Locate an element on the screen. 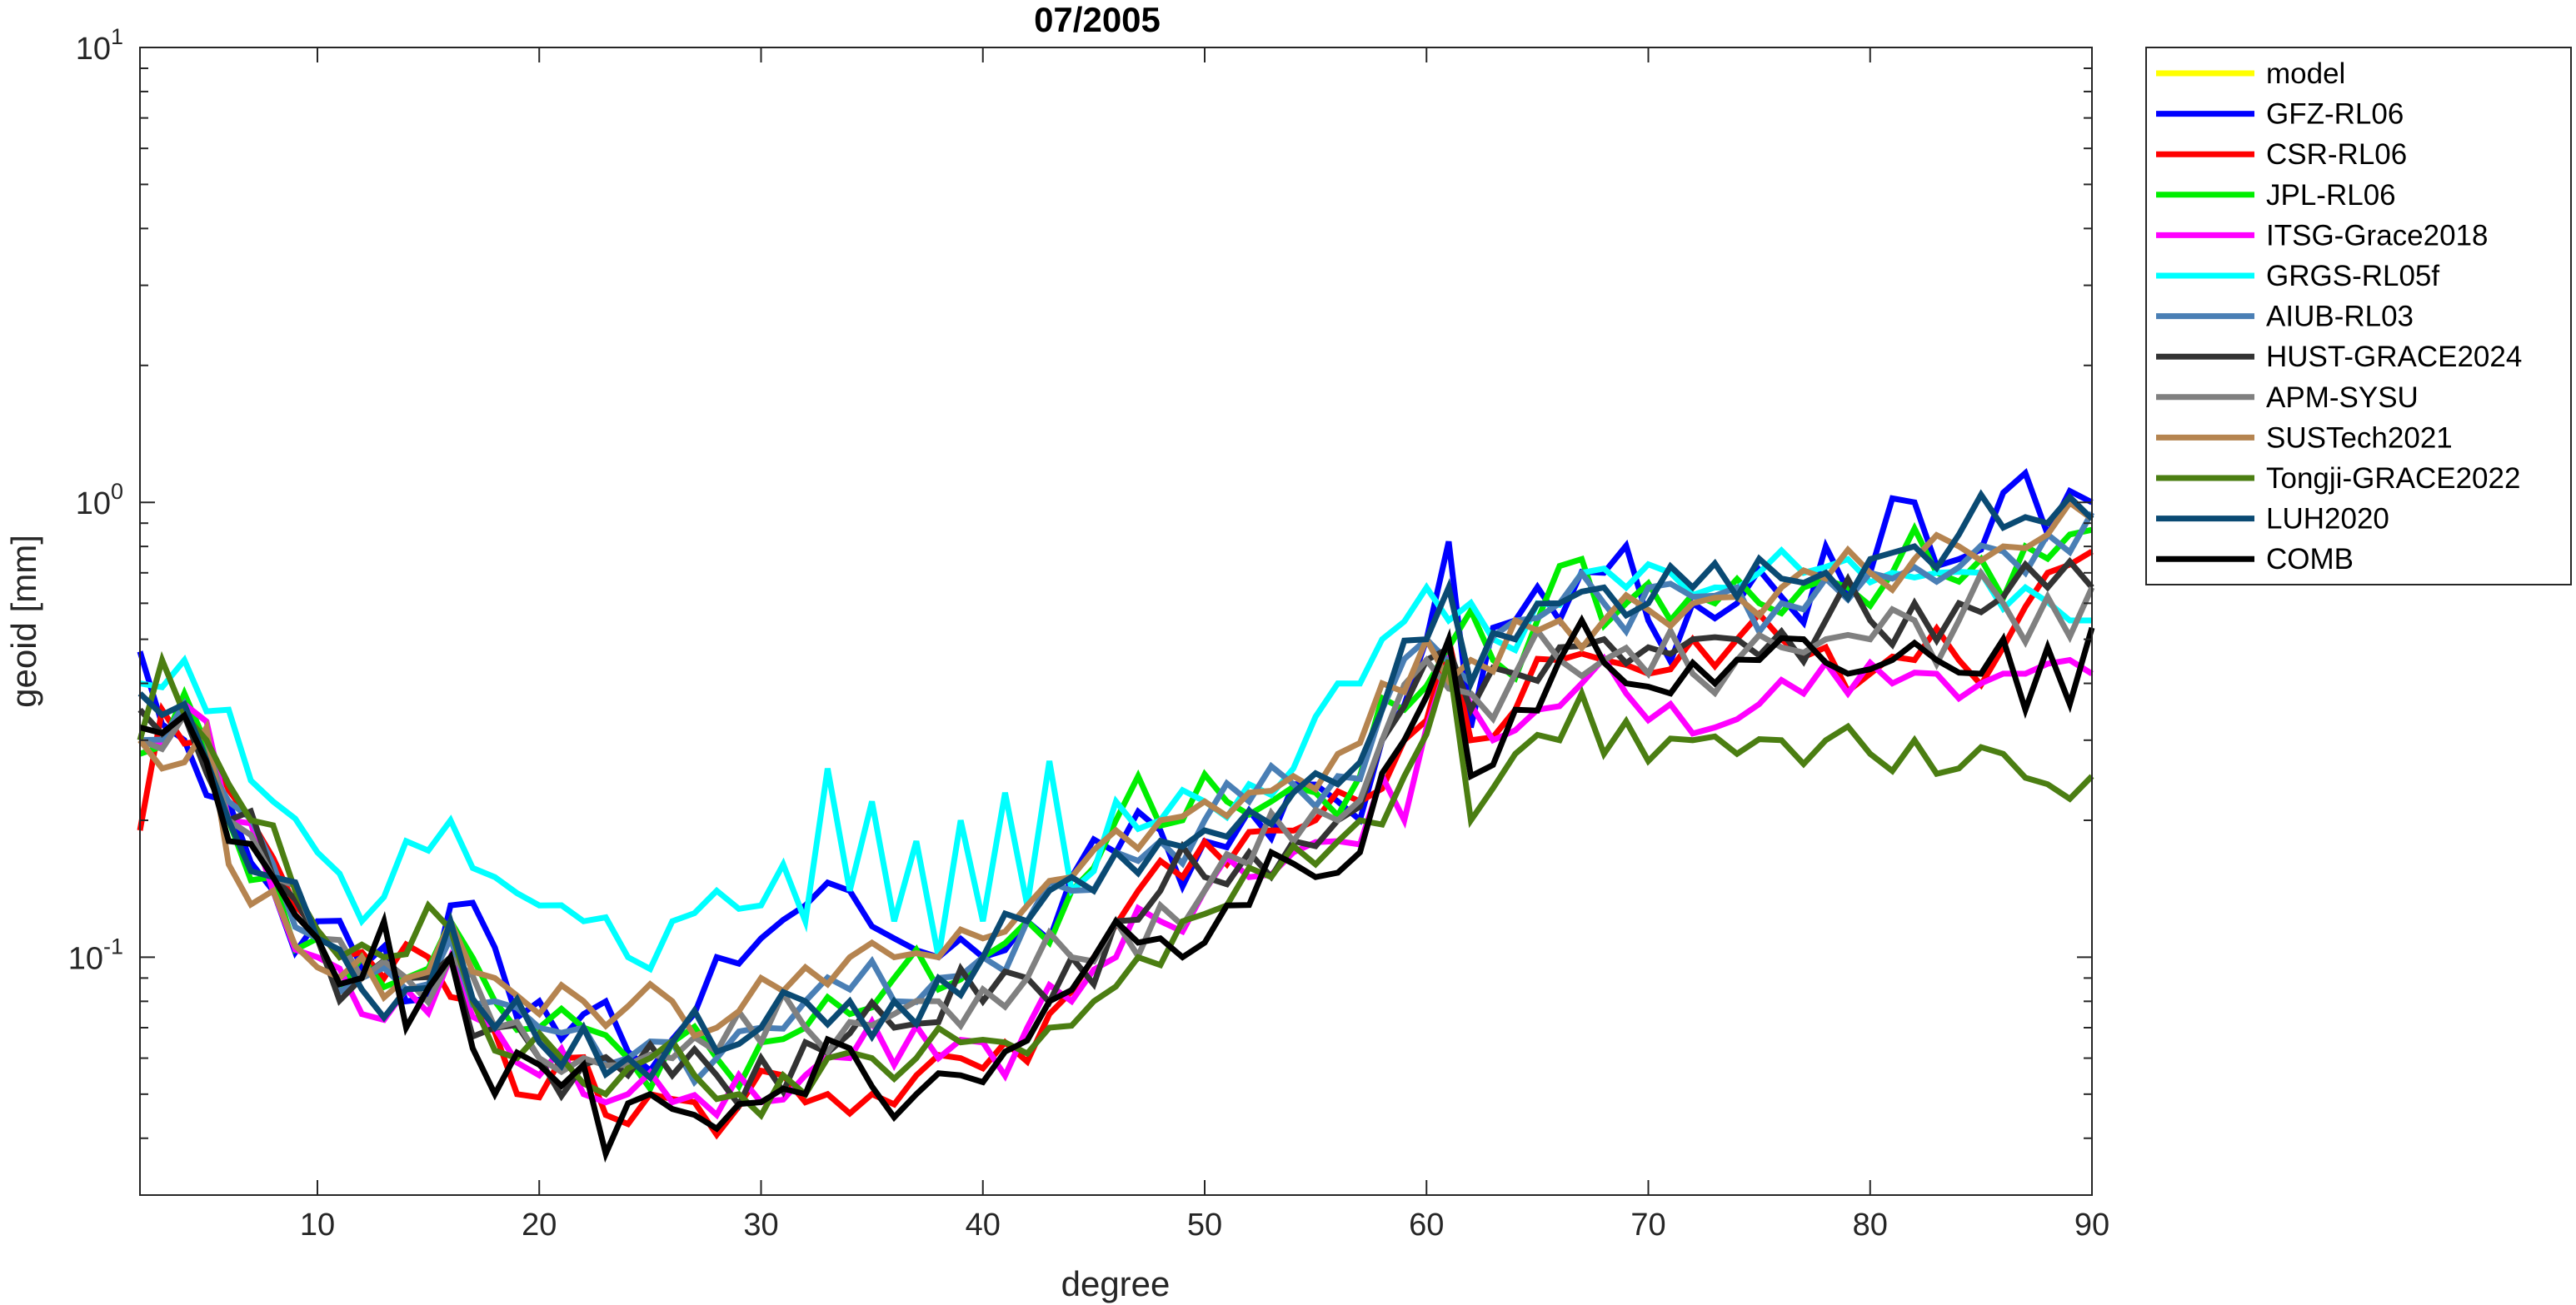  chart-title: 07/2005 is located at coordinates (1097, 19).